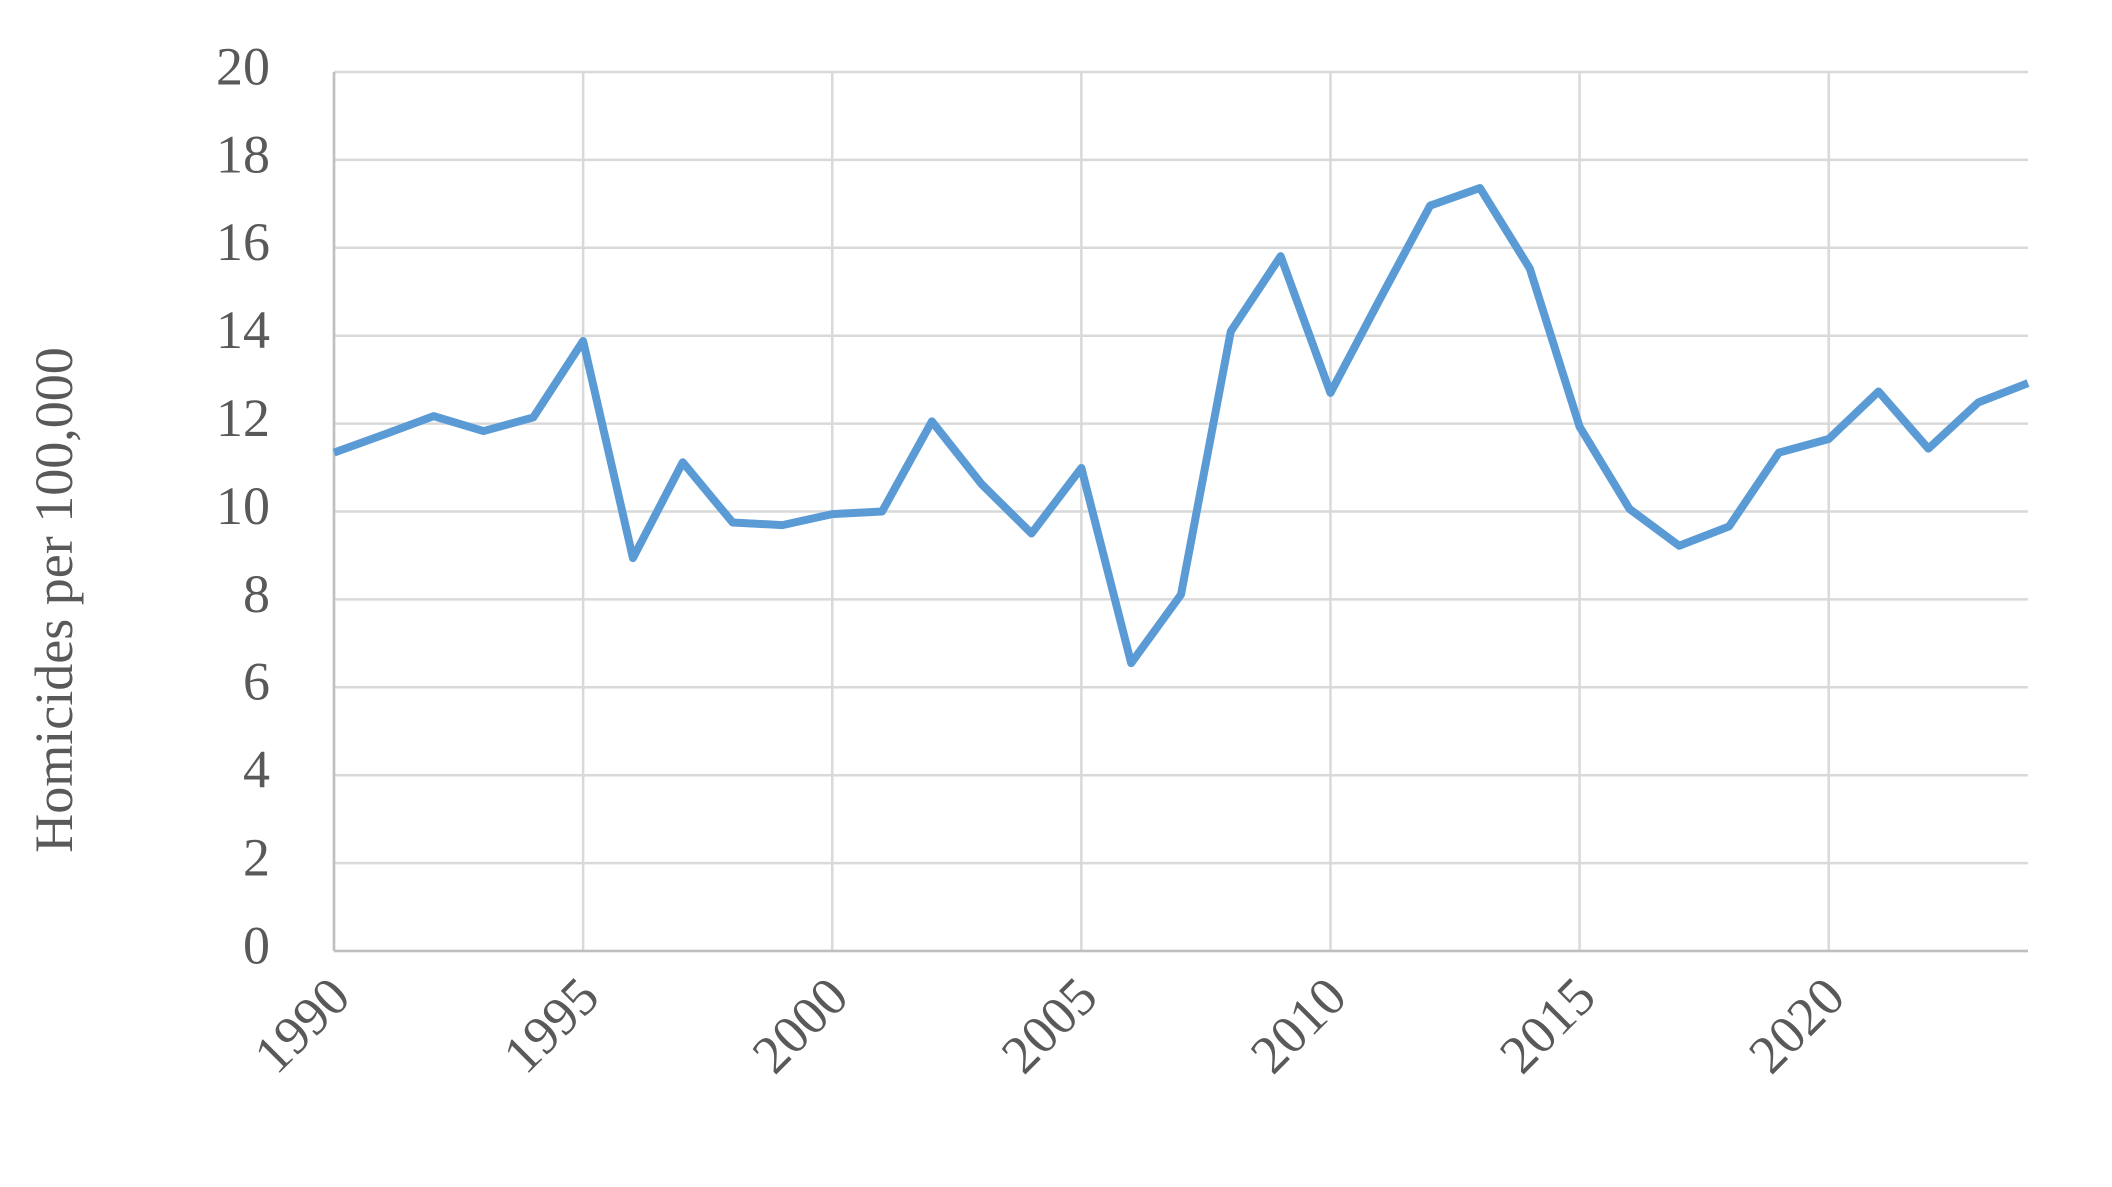  What do you see at coordinates (256, 857) in the screenshot?
I see `y-tick-label: 2` at bounding box center [256, 857].